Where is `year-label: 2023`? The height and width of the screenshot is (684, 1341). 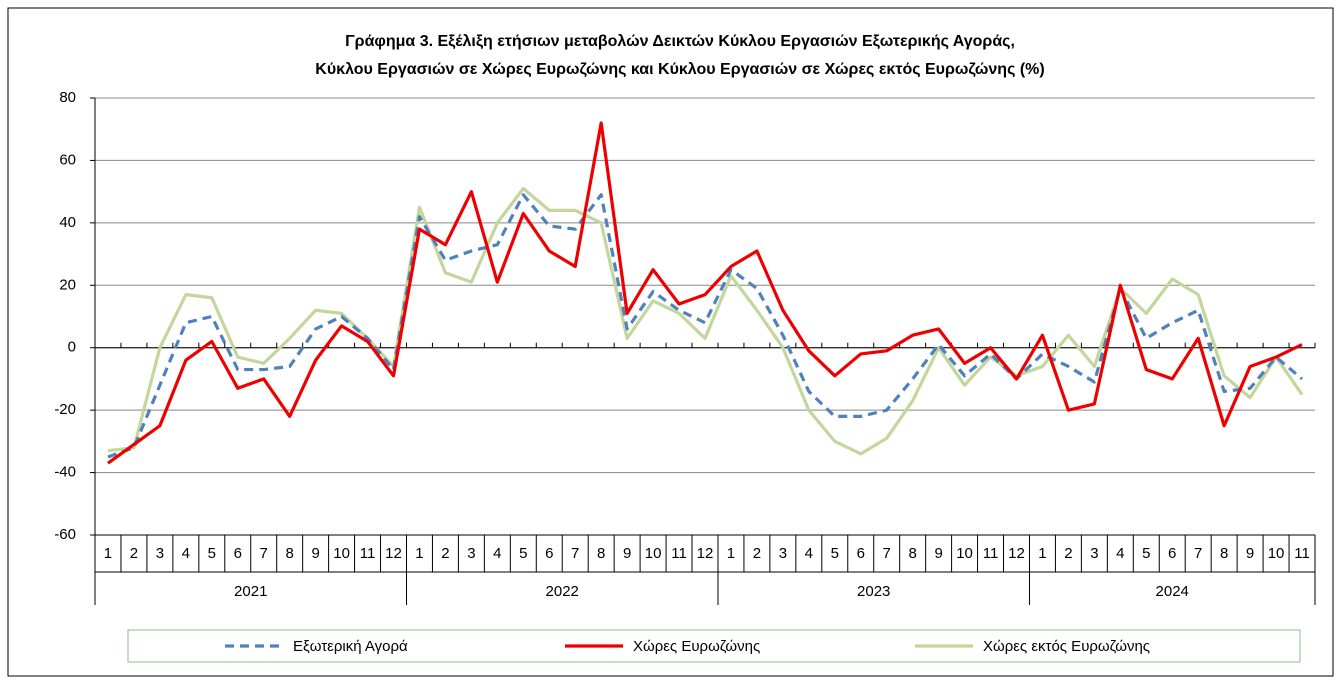
year-label: 2023 is located at coordinates (873, 591).